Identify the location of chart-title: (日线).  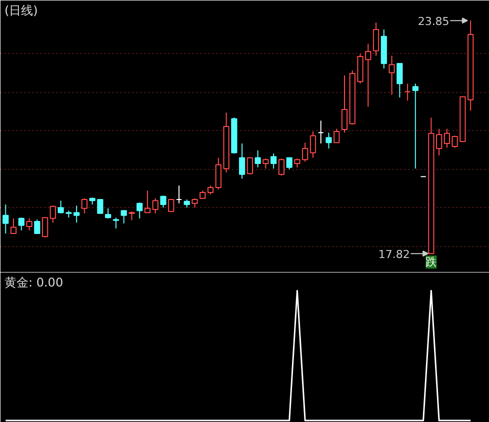
(21, 11).